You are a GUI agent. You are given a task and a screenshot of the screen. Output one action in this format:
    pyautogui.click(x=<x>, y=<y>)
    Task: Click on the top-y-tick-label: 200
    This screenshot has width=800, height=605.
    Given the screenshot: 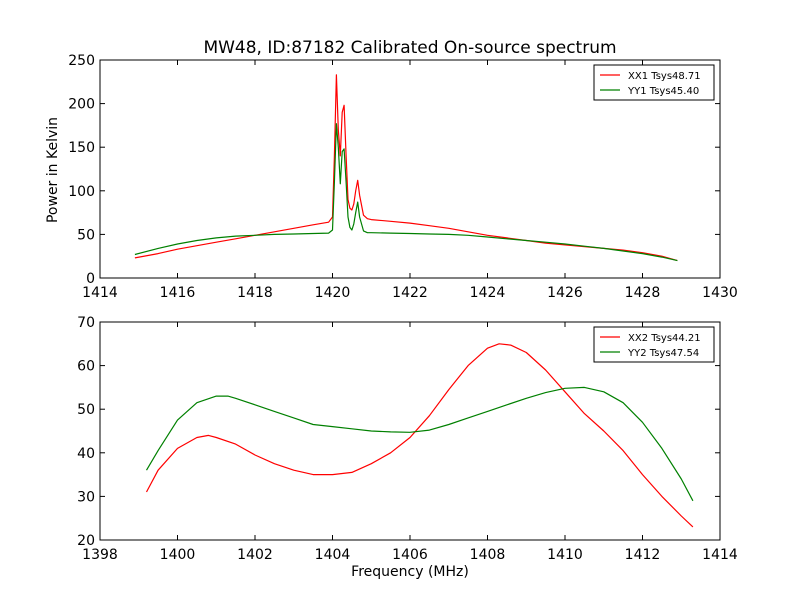 What is the action you would take?
    pyautogui.click(x=81, y=105)
    